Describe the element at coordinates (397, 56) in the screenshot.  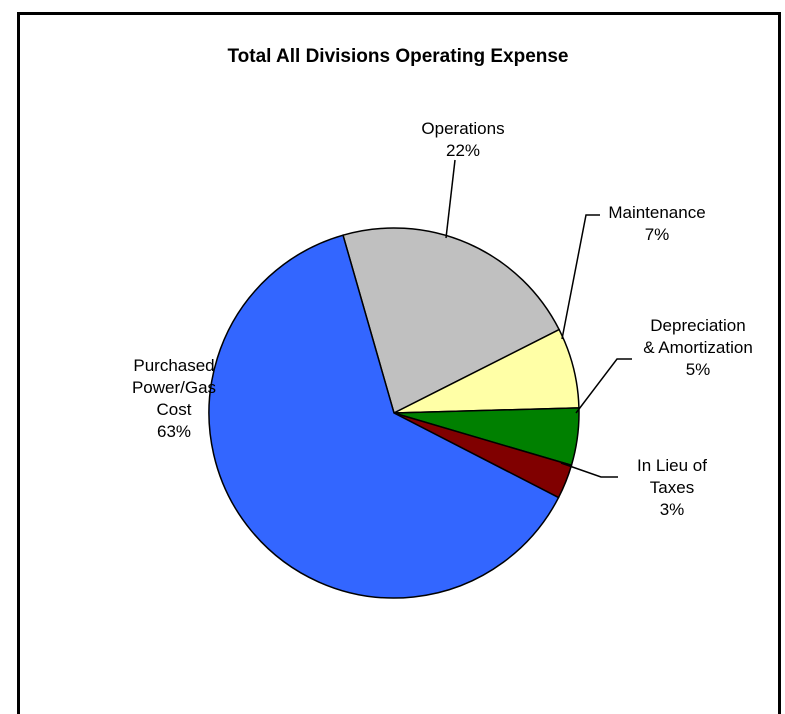
I see `chart-title: Total All Divisions Operating Expense` at that location.